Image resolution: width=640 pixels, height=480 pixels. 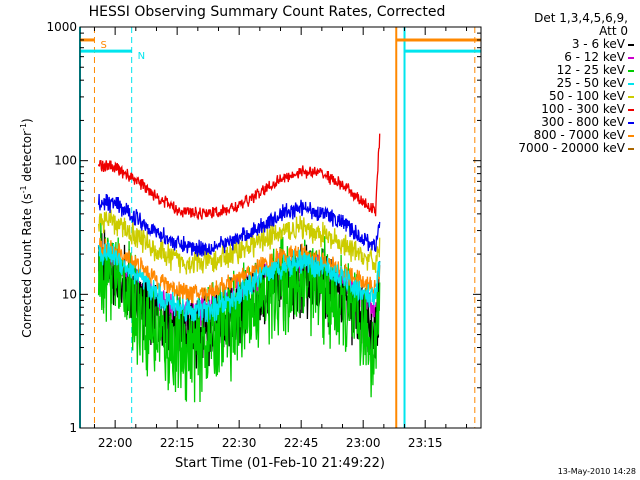 I want to click on y-axis-label: Corrected Count Rate (s-1 detector-1), so click(x=26, y=227).